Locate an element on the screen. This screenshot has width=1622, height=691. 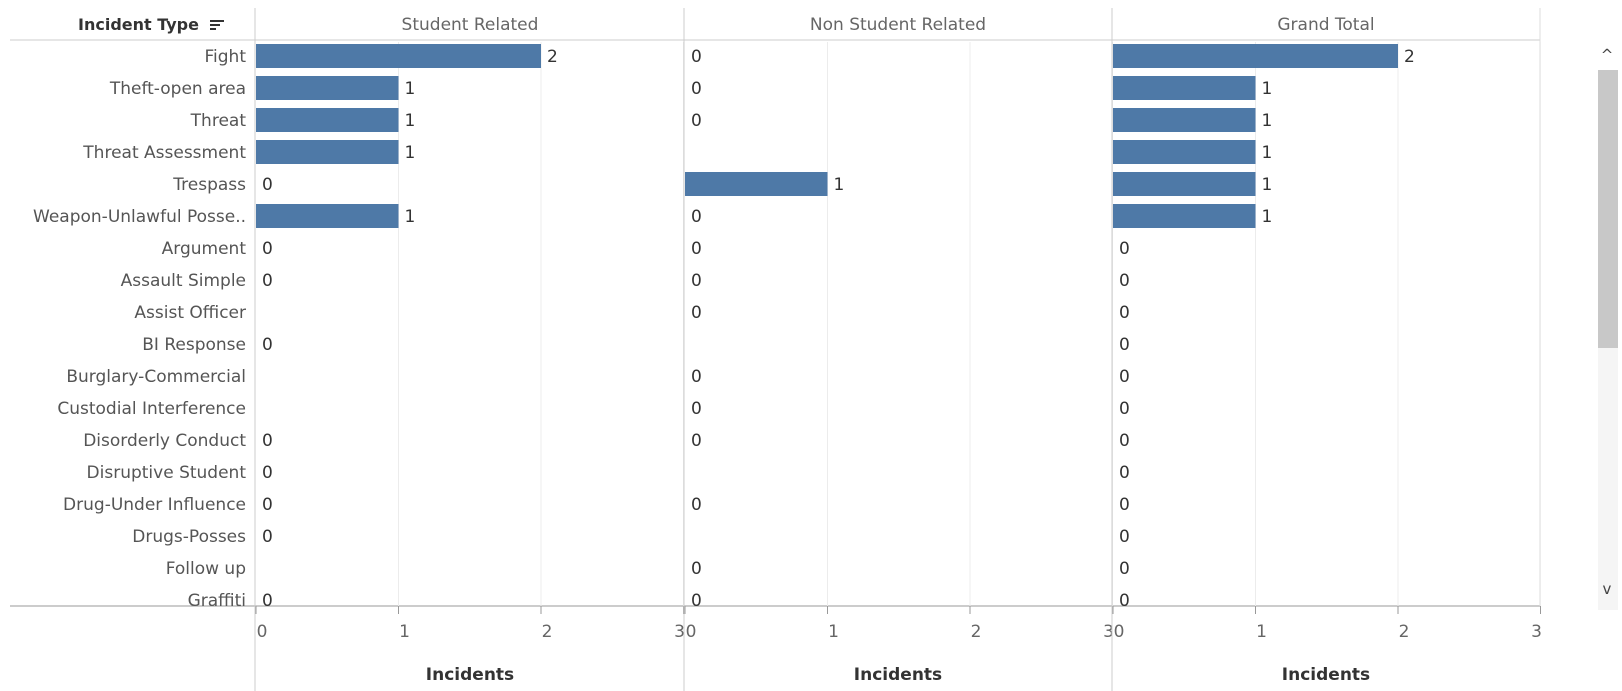
scrollbar-thumb is located at coordinates (1608, 209).